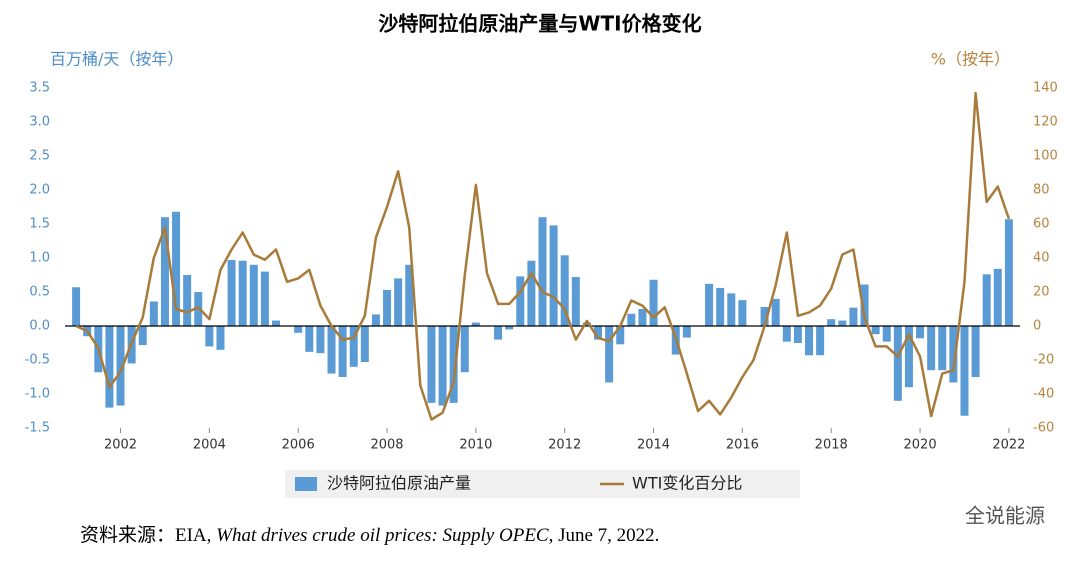 Image resolution: width=1080 pixels, height=562 pixels. Describe the element at coordinates (39, 156) in the screenshot. I see `y-tick-label: 2.5` at that location.